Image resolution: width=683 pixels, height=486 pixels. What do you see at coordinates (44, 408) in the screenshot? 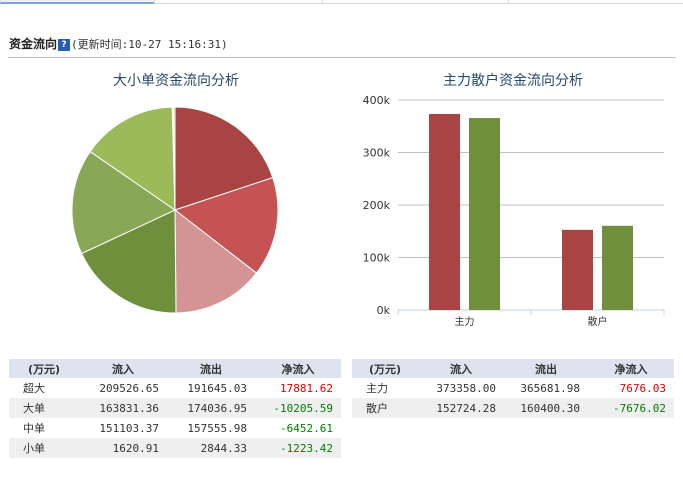
I see `row-name: 大单` at bounding box center [44, 408].